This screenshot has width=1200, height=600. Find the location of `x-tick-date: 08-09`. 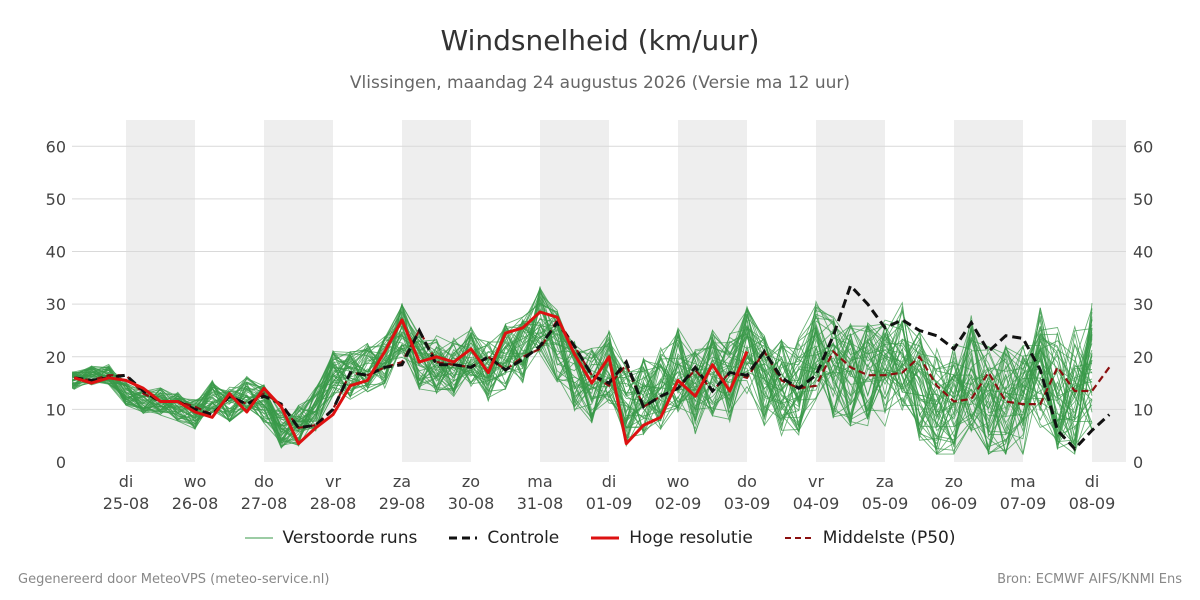

x-tick-date: 08-09 is located at coordinates (1092, 503).